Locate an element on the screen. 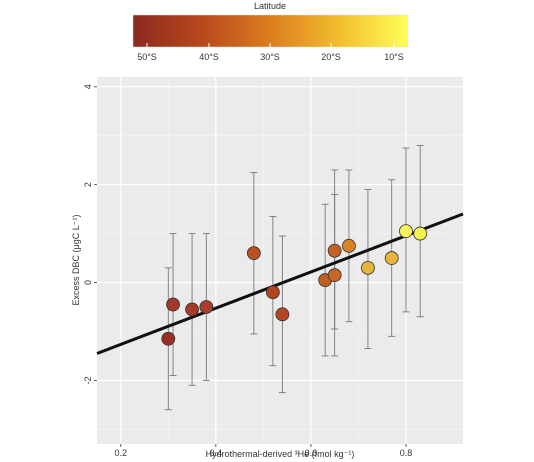 This screenshot has width=534, height=462. colorbar-tick-label: 40°S is located at coordinates (209, 57).